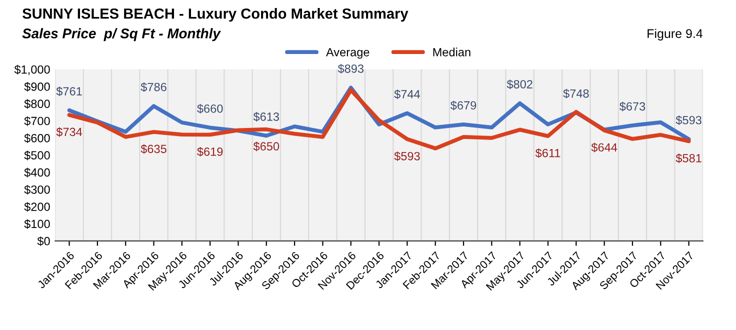  I want to click on y-tick-label: $300, so click(37, 189).